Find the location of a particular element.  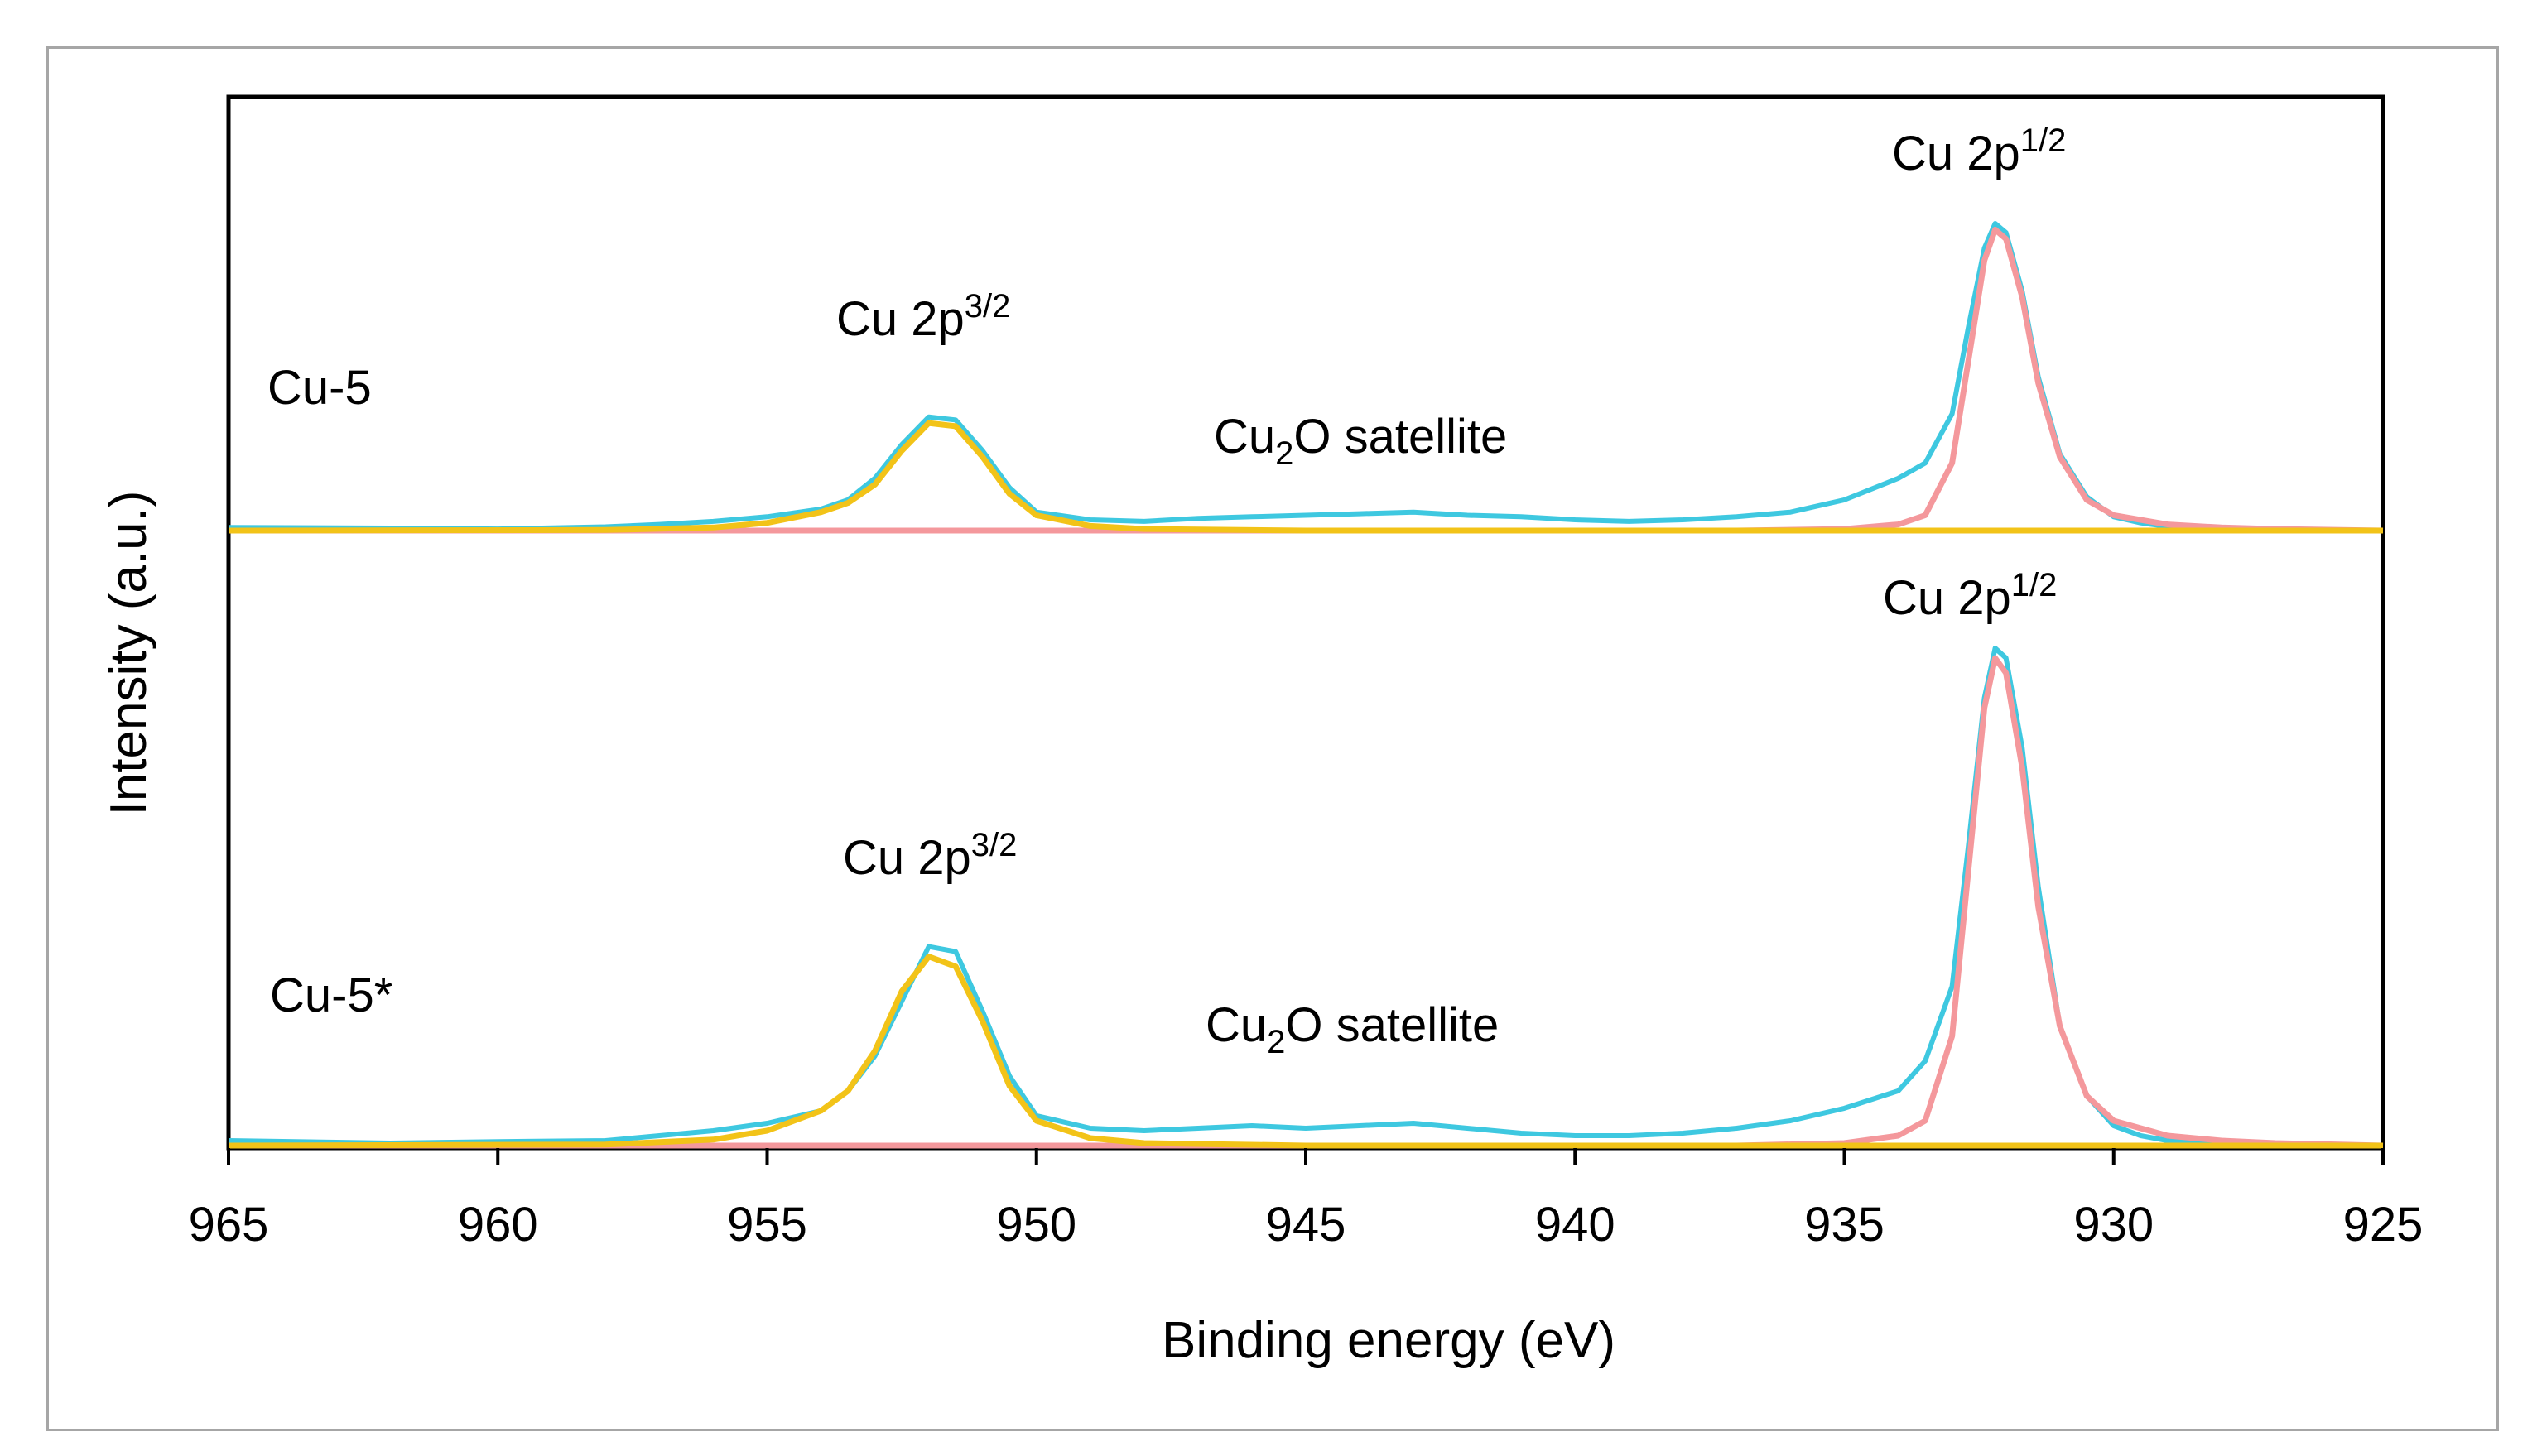

annotation-cu2p12-bottom: Cu 2p1/2 is located at coordinates (1970, 596).